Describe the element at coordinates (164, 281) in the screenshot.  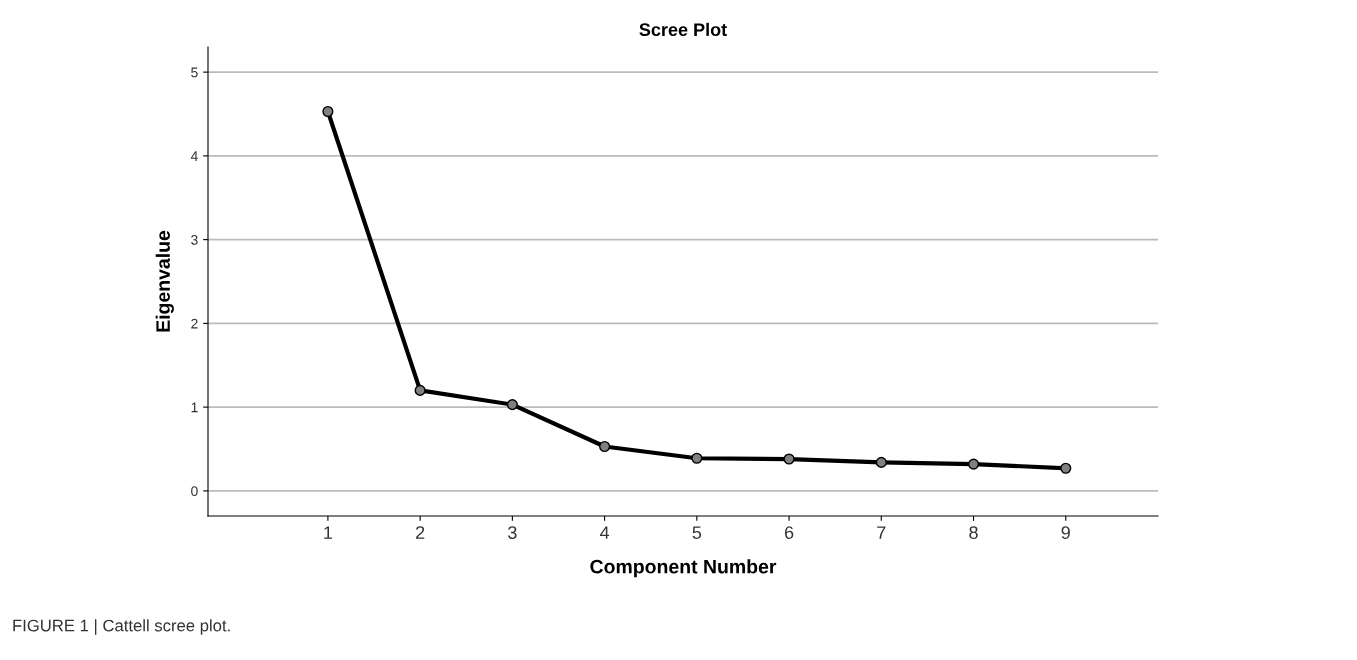
I see `y-axis-title: Eigenvalue` at that location.